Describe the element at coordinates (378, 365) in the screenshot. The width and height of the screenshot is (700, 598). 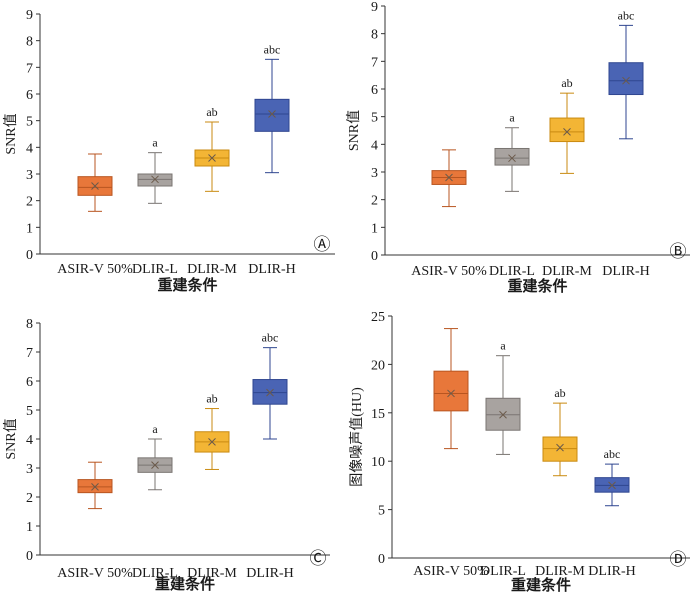
I see `y-tick-label: 20` at that location.